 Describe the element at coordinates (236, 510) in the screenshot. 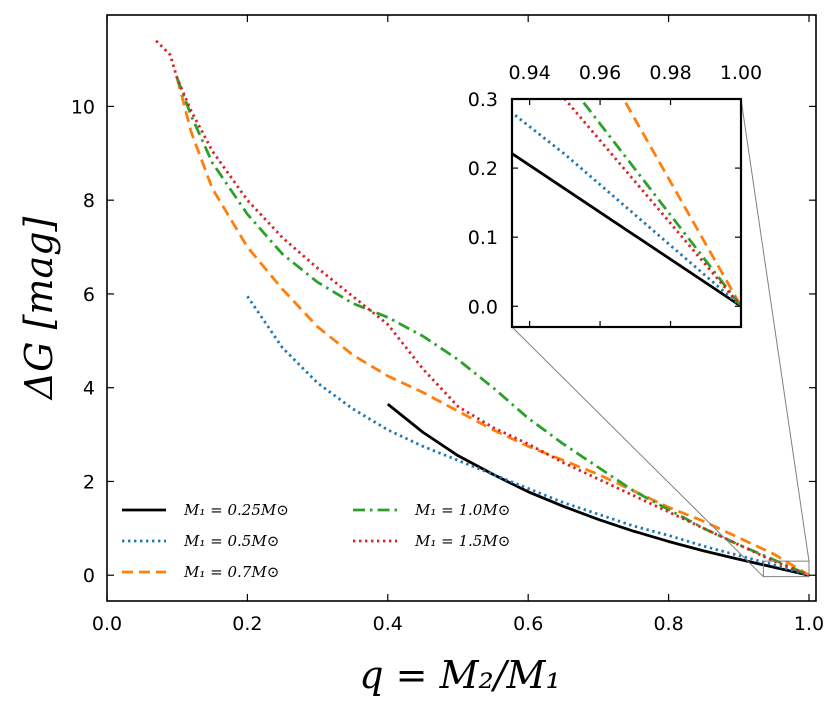

I see `legend-label: M₁ = 0.25M⊙` at that location.